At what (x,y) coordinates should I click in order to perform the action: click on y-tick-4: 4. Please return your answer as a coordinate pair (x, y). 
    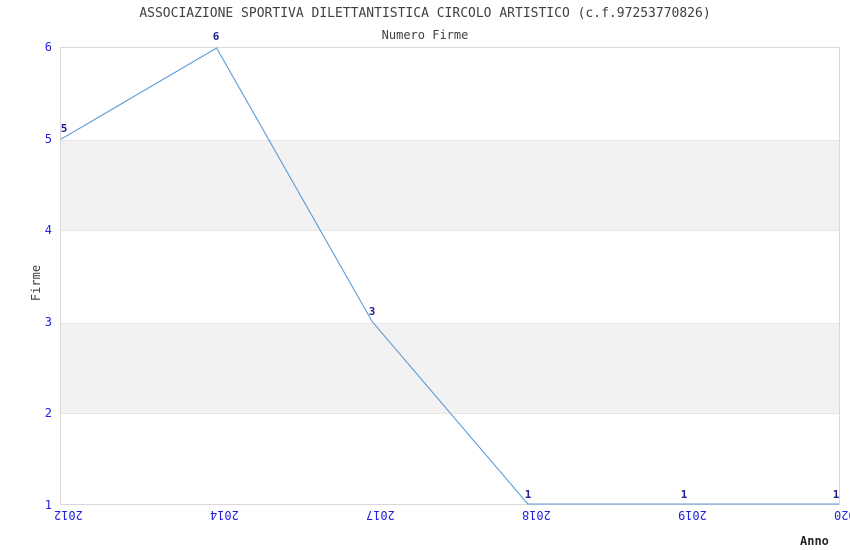
    Looking at the image, I should click on (48, 230).